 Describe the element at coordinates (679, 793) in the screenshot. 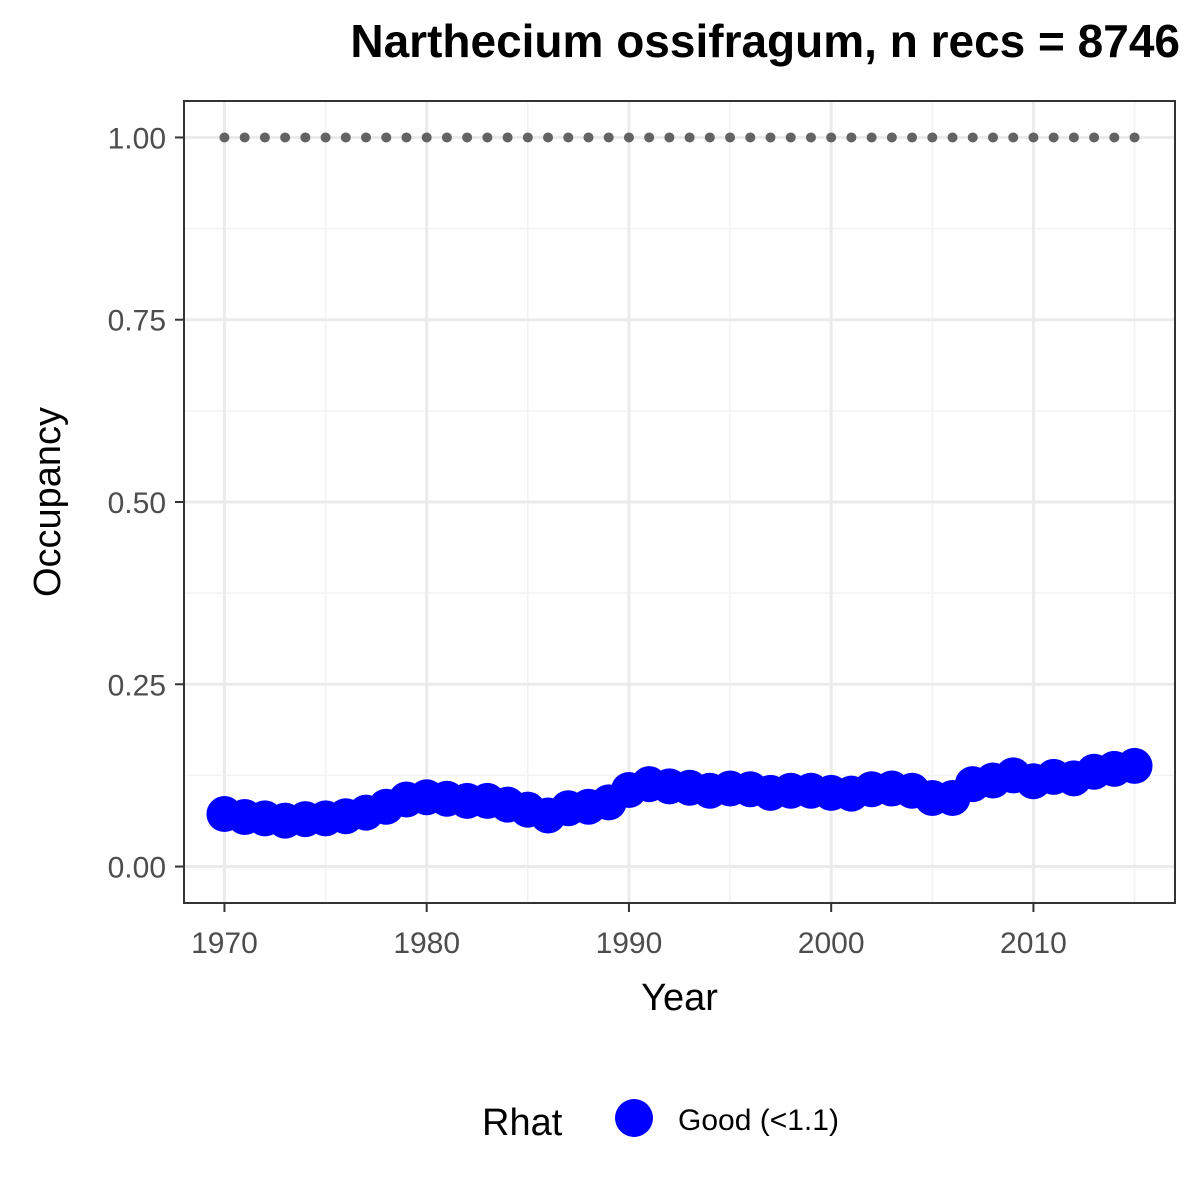

I see `series-occupancy` at that location.